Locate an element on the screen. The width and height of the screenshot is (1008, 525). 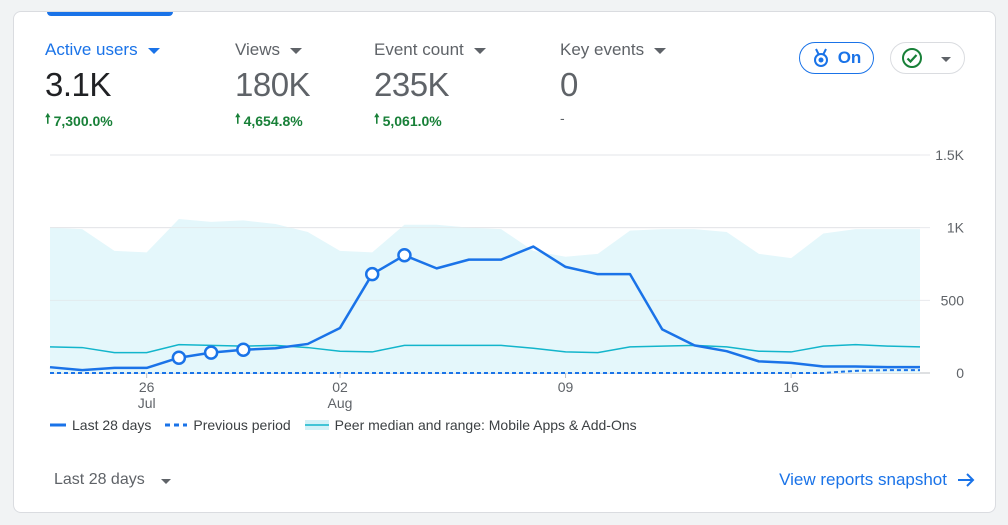
x-tick-sublabel: Jul is located at coordinates (147, 403).